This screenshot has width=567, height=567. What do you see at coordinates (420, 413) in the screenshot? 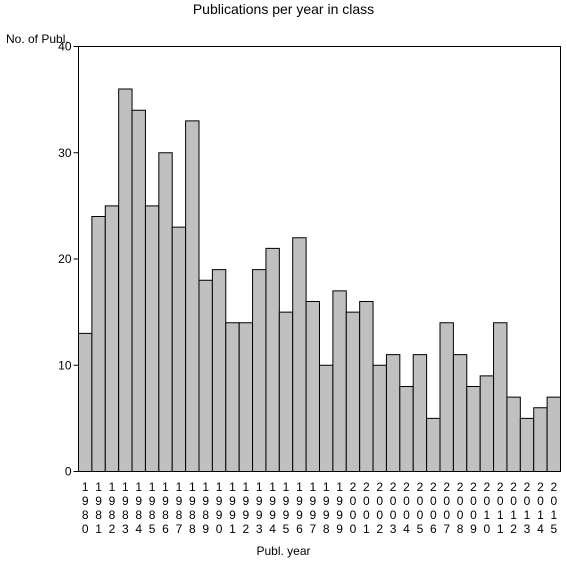
I see `bar-2005` at bounding box center [420, 413].